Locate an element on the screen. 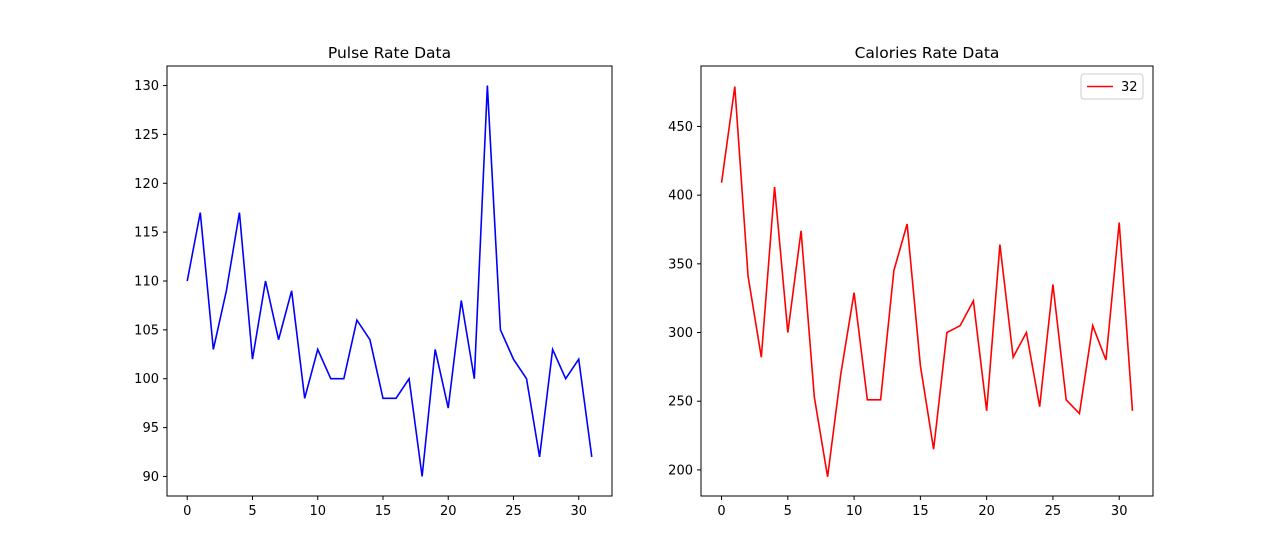  y-tick-label: 350 is located at coordinates (680, 264).